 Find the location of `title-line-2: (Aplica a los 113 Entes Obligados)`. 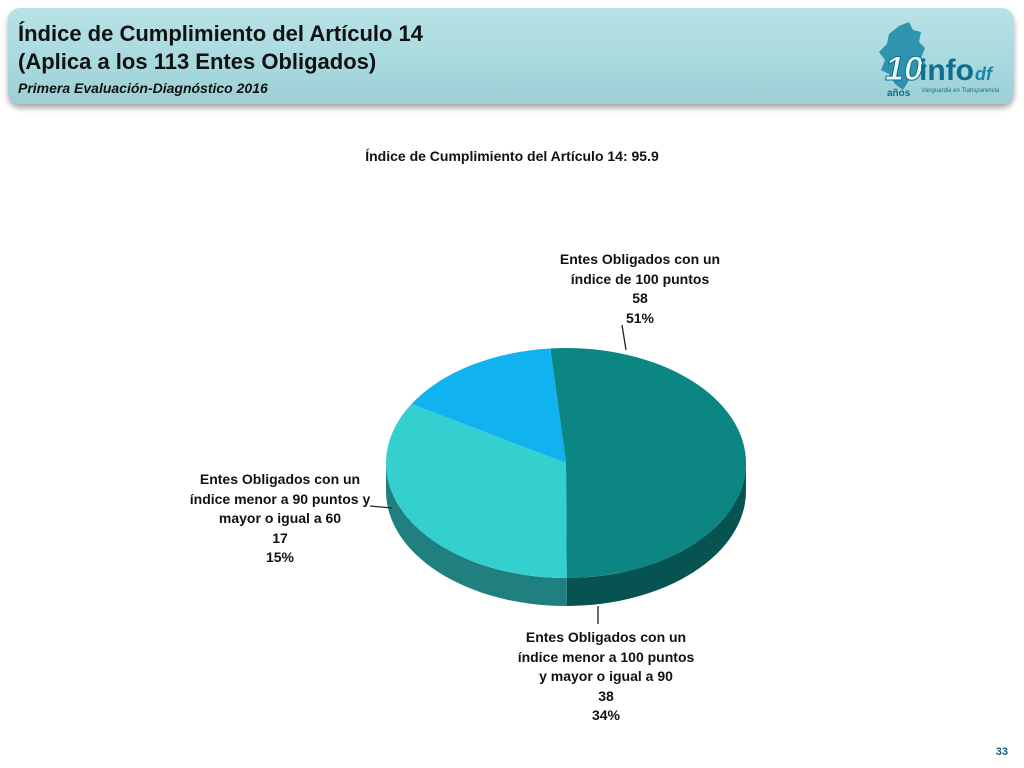

title-line-2: (Aplica a los 113 Entes Obligados) is located at coordinates (197, 61).